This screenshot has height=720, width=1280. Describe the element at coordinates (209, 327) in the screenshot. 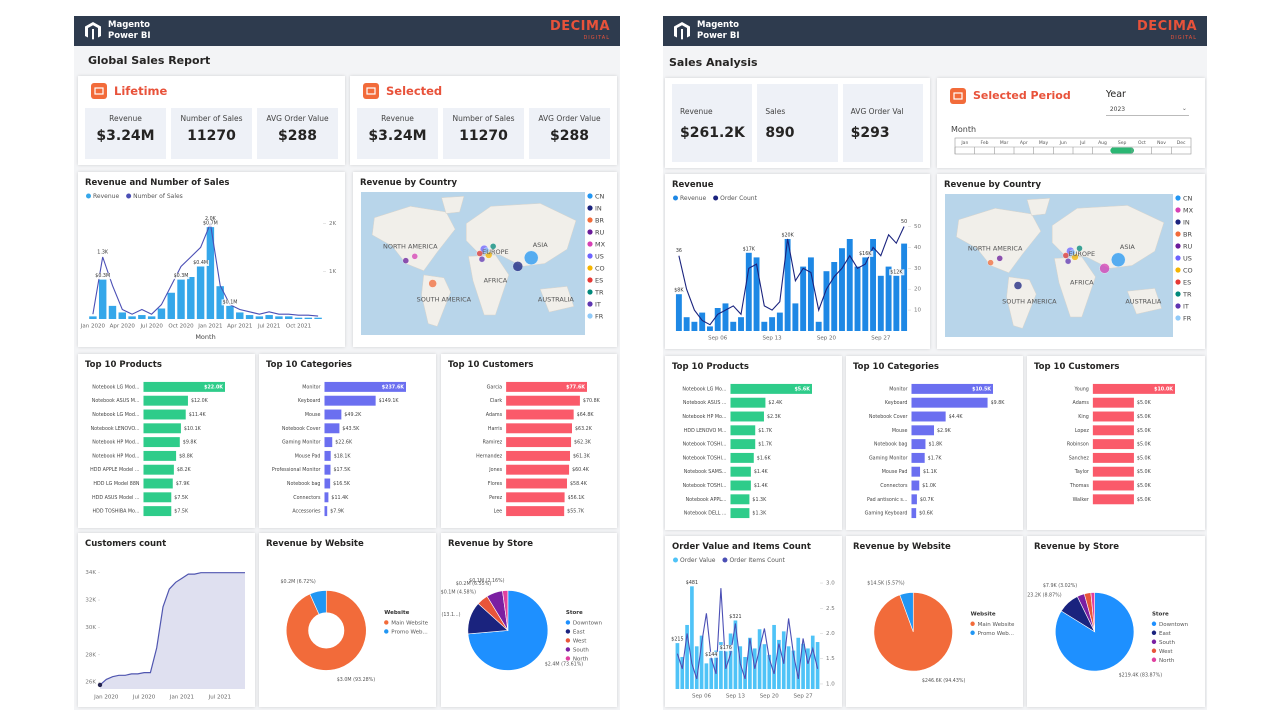

I see `x-tick-label: Jan 2021` at that location.